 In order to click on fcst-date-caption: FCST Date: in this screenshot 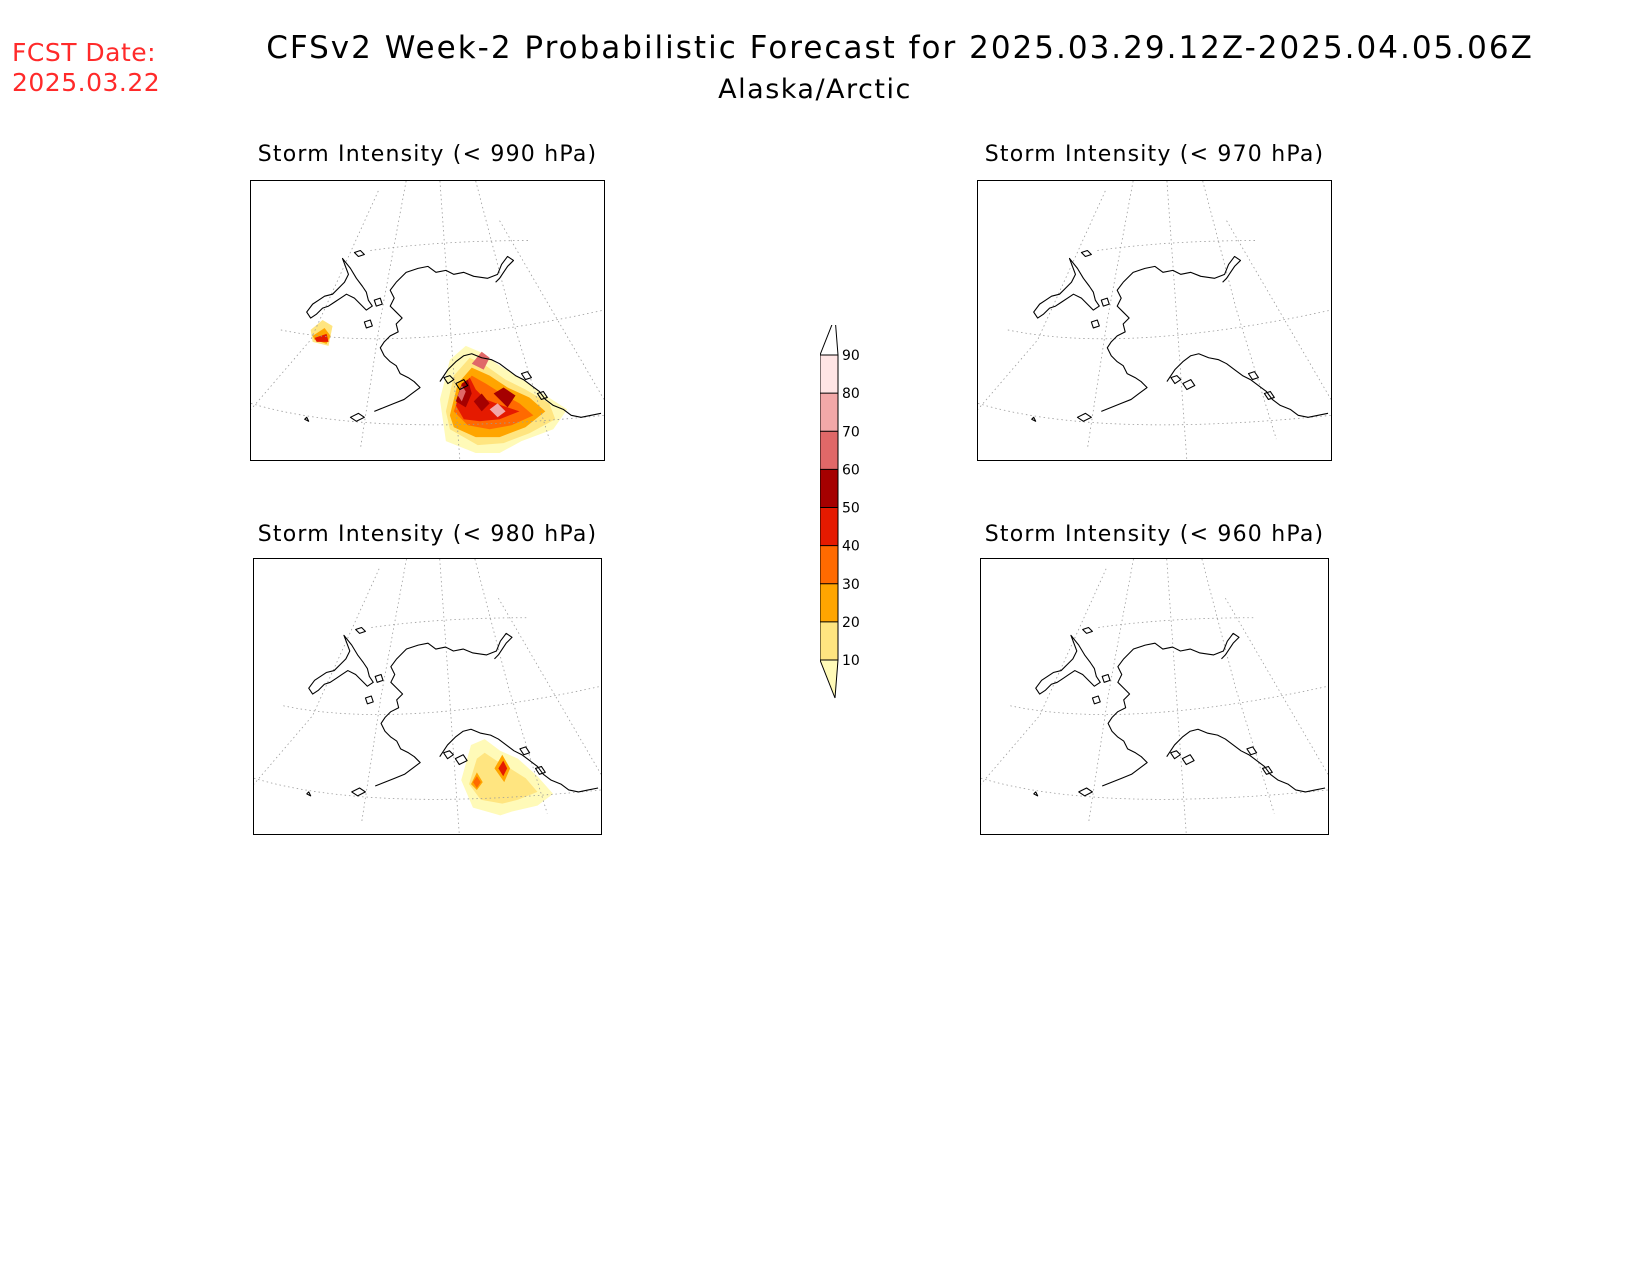, I will do `click(84, 52)`.